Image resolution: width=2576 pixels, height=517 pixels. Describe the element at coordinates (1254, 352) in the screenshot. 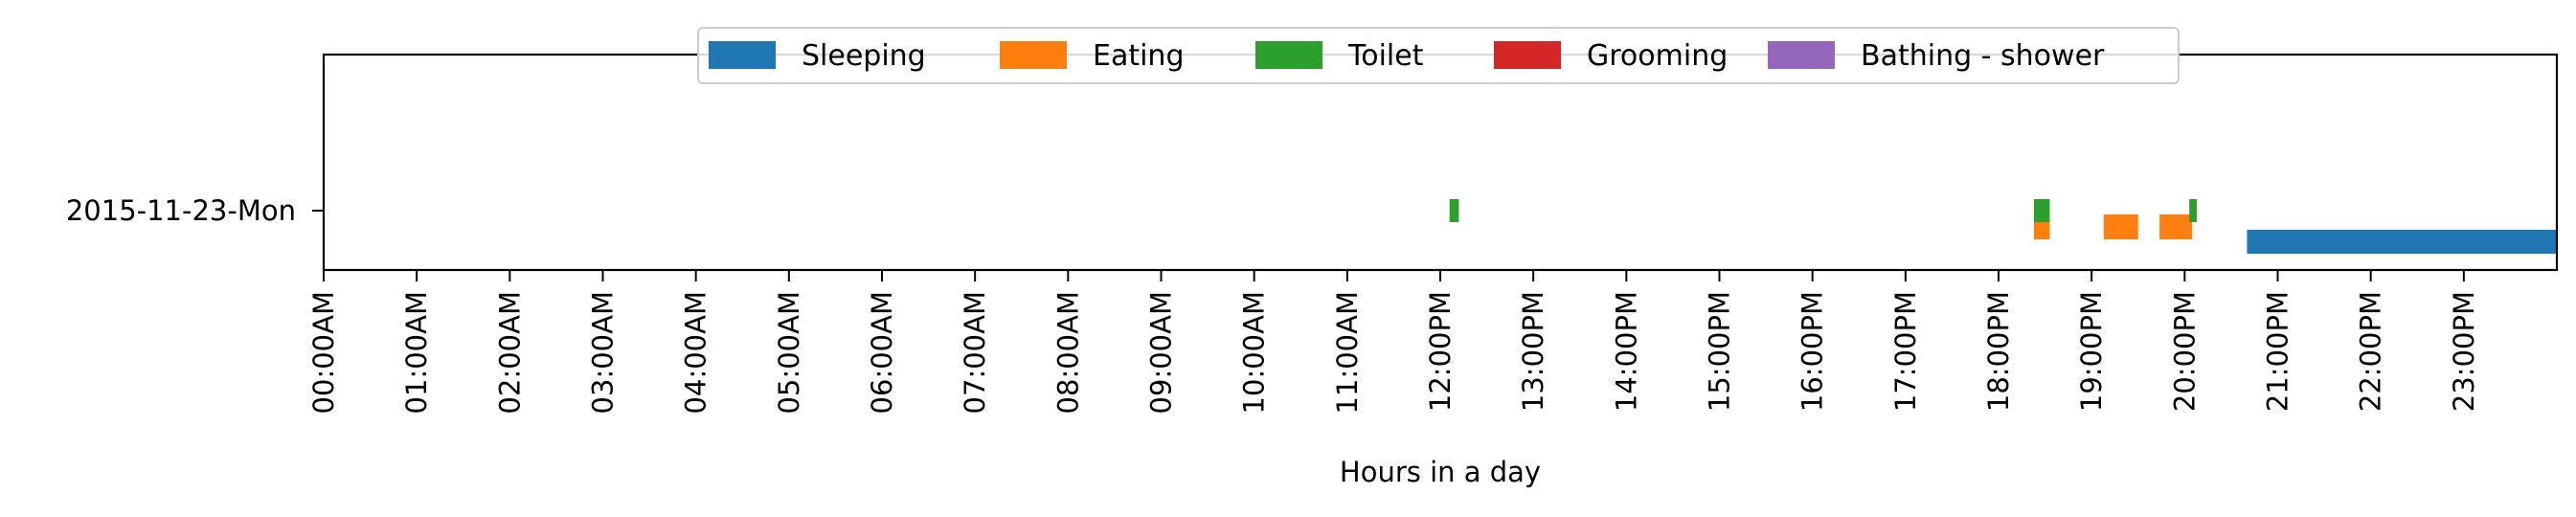

I see `x-tick-label: 10:00AM` at that location.